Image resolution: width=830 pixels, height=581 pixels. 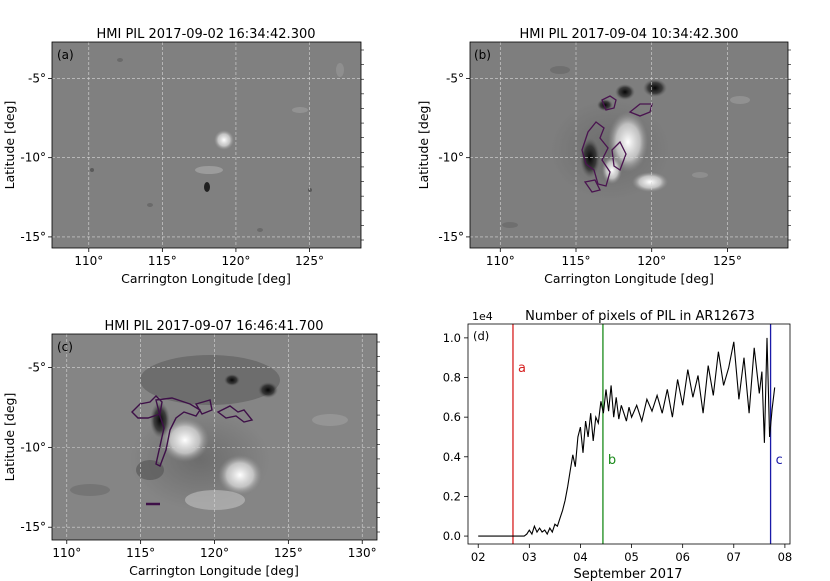 What do you see at coordinates (482, 316) in the screenshot?
I see `scale-label-d: 1e4` at bounding box center [482, 316].